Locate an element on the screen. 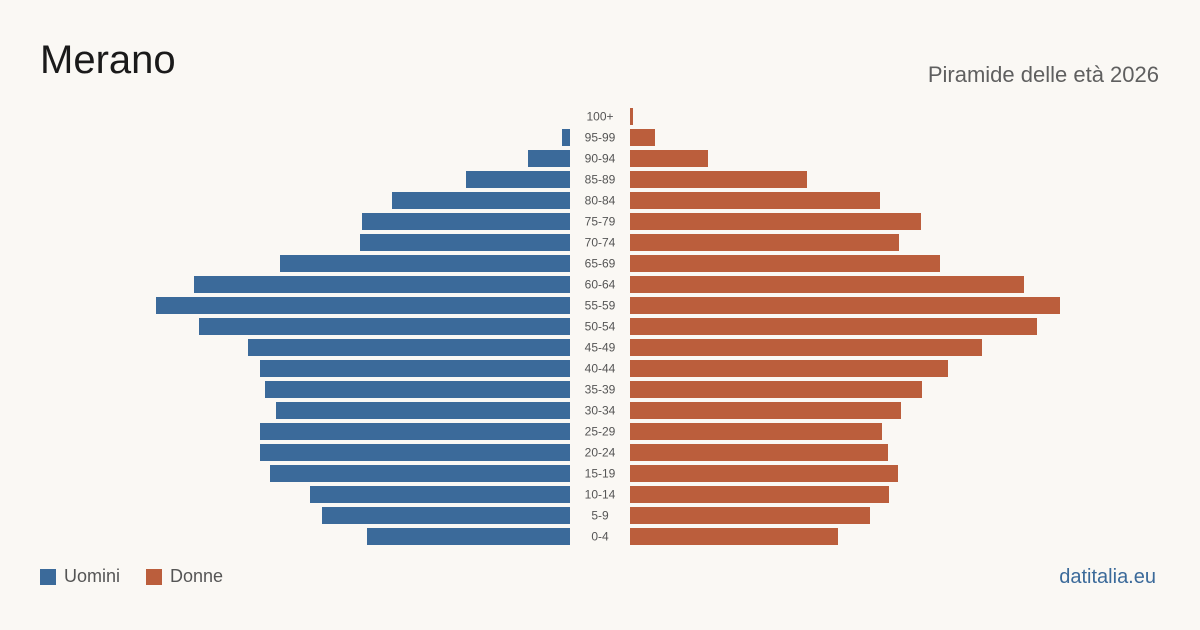 This screenshot has width=1200, height=630. chart-title: Merano is located at coordinates (108, 60).